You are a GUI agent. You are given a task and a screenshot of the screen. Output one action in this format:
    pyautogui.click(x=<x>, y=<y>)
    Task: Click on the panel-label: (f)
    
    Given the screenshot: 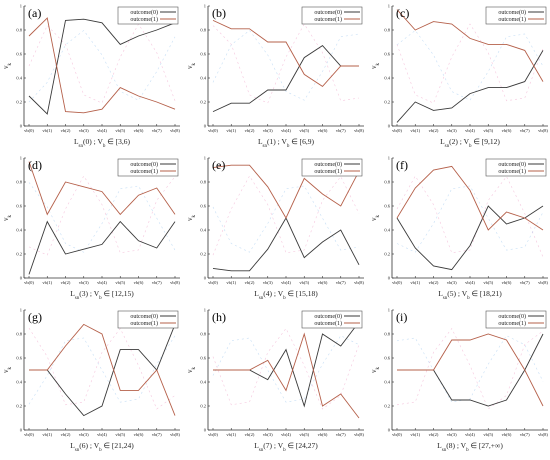 What is the action you would take?
    pyautogui.click(x=402, y=165)
    